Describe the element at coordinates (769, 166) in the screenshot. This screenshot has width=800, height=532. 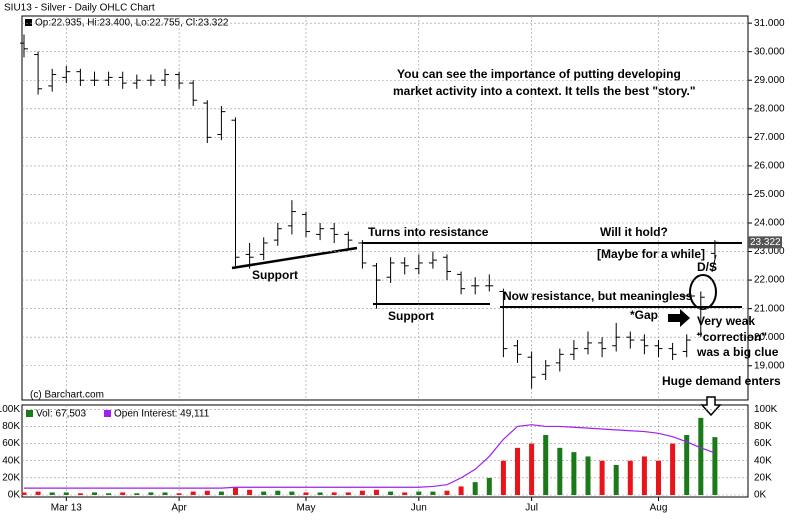
I see `y-tick-label: 26.000` at that location.